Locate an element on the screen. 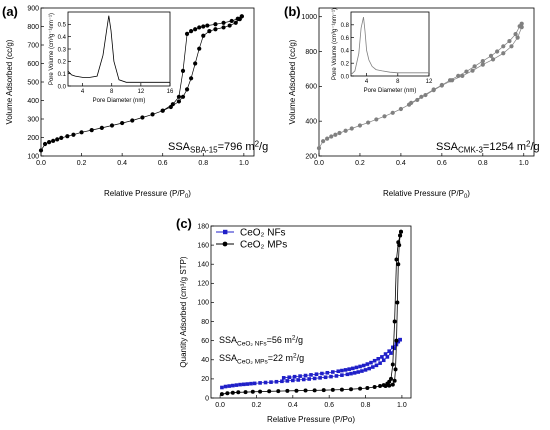  panel-label-a: (a) is located at coordinates (10, 11).